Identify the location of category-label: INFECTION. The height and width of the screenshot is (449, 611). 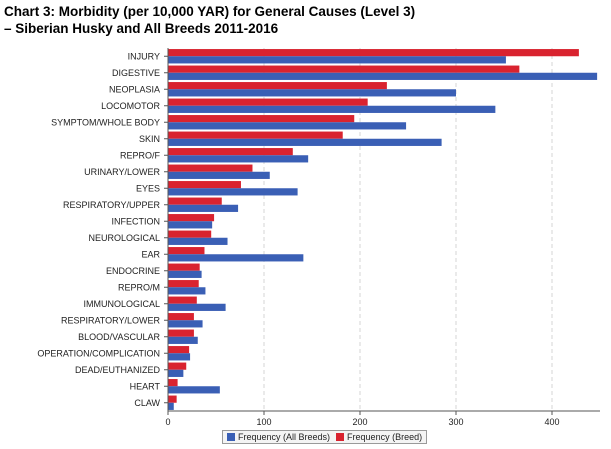
(136, 221).